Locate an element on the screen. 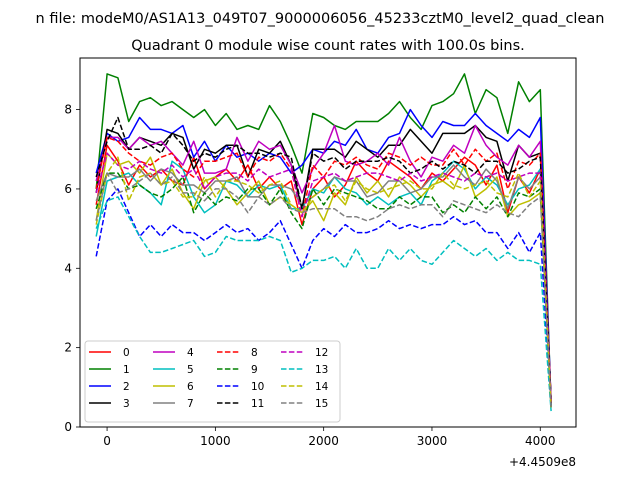 The height and width of the screenshot is (480, 640). legend-label-0: 0 is located at coordinates (126, 353).